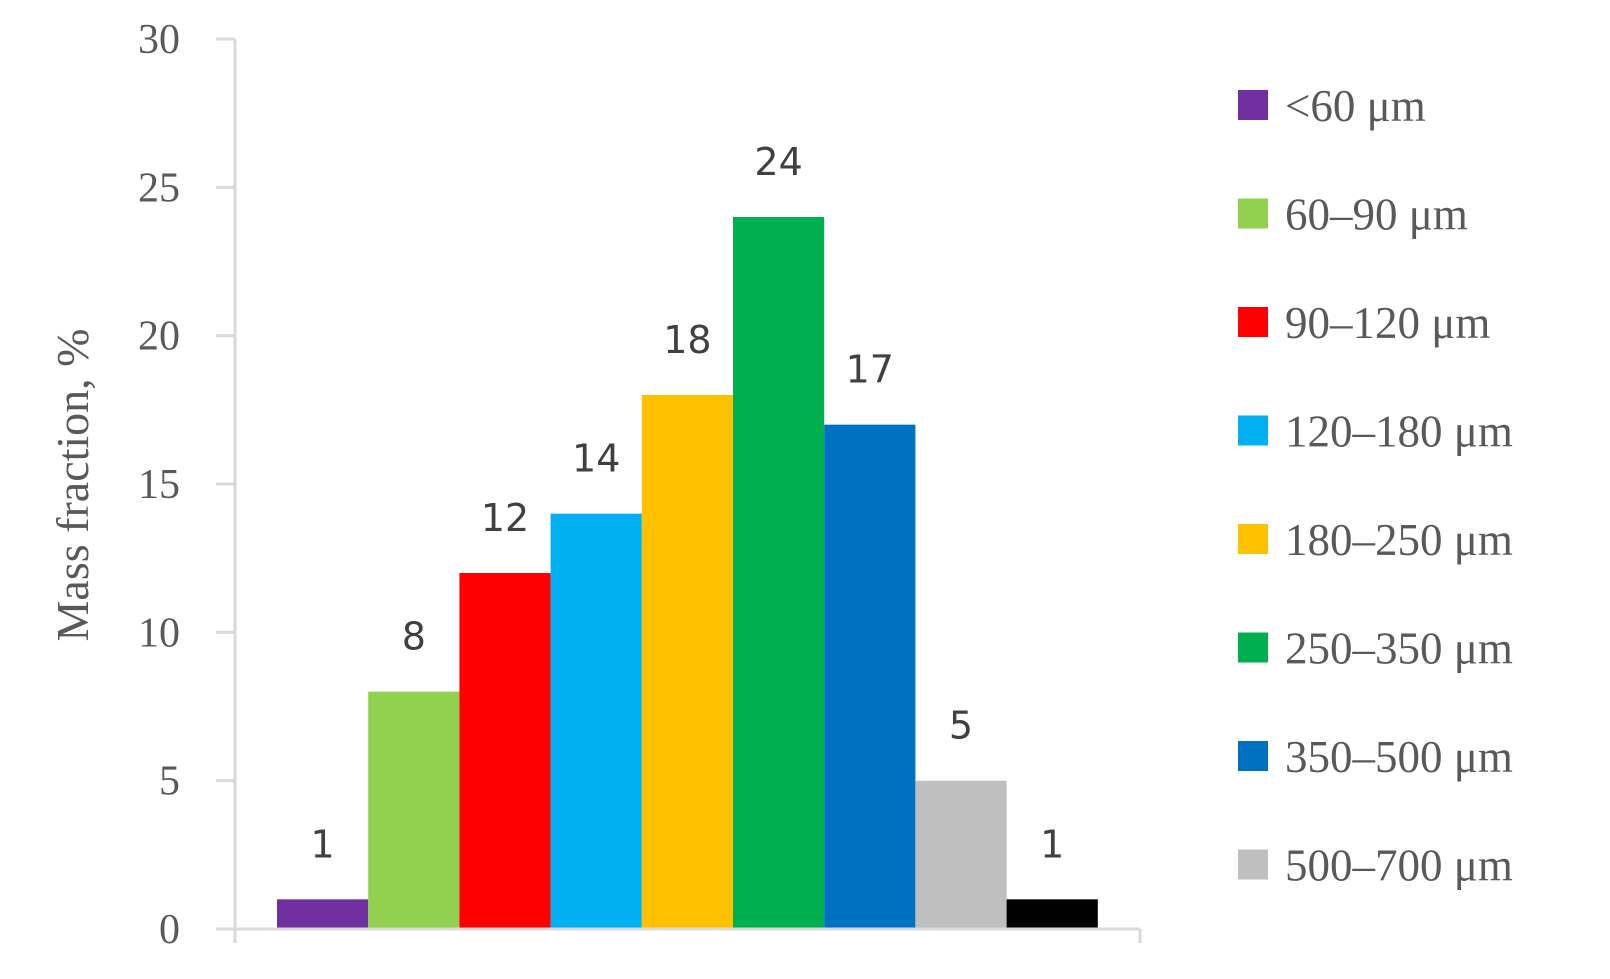  I want to click on data-label: 17, so click(870, 370).